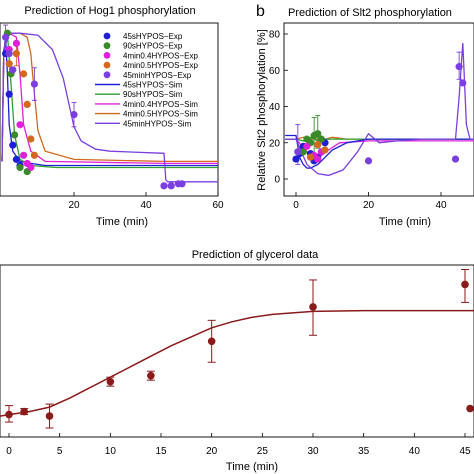  Describe the element at coordinates (146, 205) in the screenshot. I see `hog1-xtick-label: 40` at that location.